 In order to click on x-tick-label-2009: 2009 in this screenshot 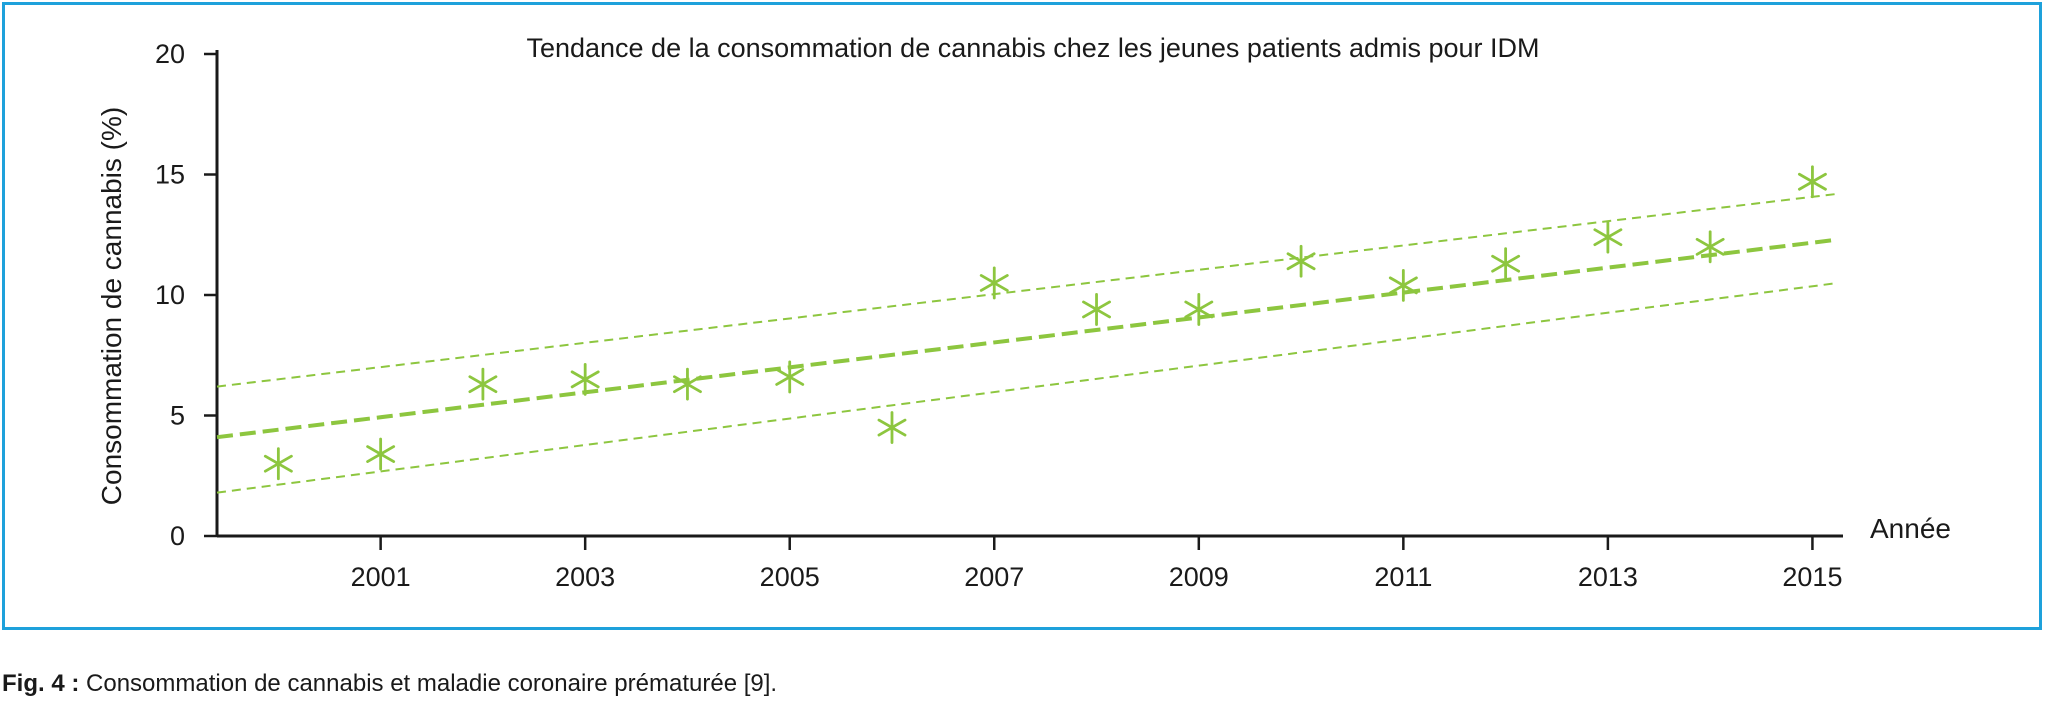, I will do `click(1199, 577)`.